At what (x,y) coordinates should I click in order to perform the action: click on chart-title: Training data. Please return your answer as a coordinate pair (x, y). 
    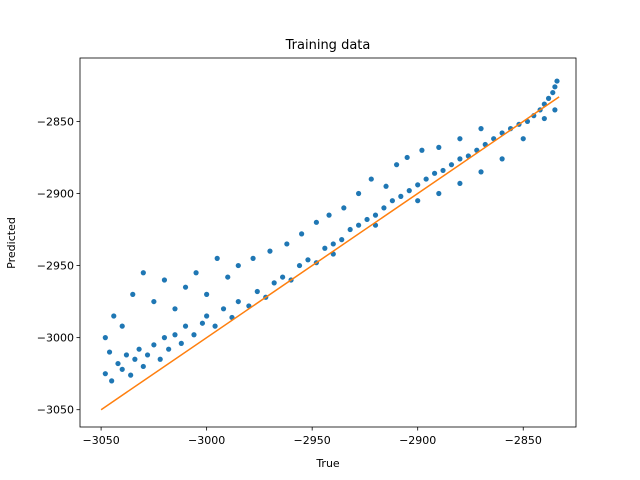
    Looking at the image, I should click on (328, 45).